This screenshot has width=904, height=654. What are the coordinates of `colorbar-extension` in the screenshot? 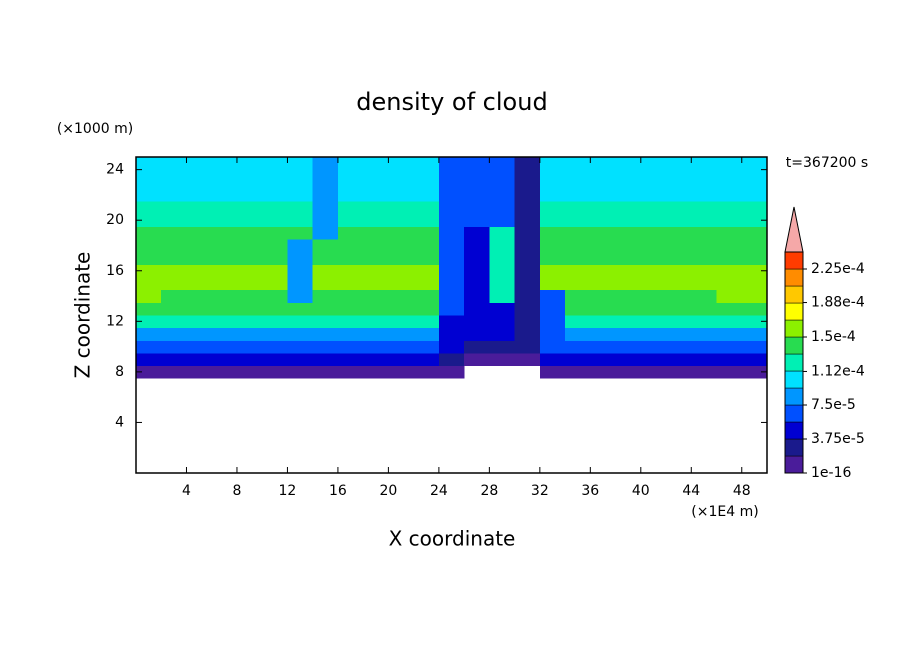 It's located at (794, 229).